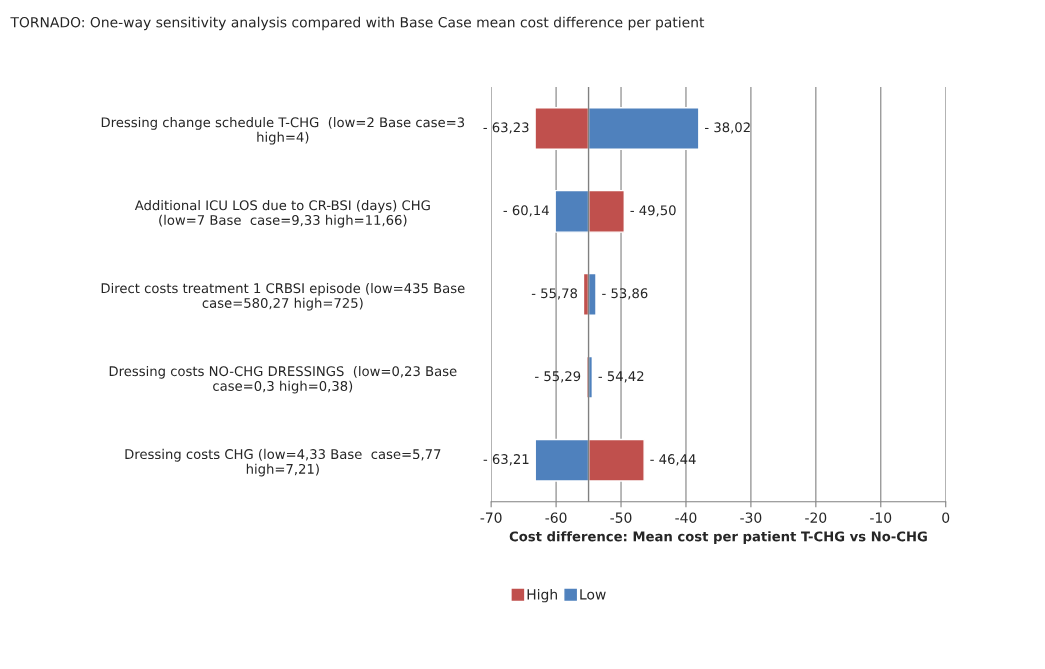 The width and height of the screenshot is (1045, 669). What do you see at coordinates (558, 377) in the screenshot?
I see `data-label: - 55,29` at bounding box center [558, 377].